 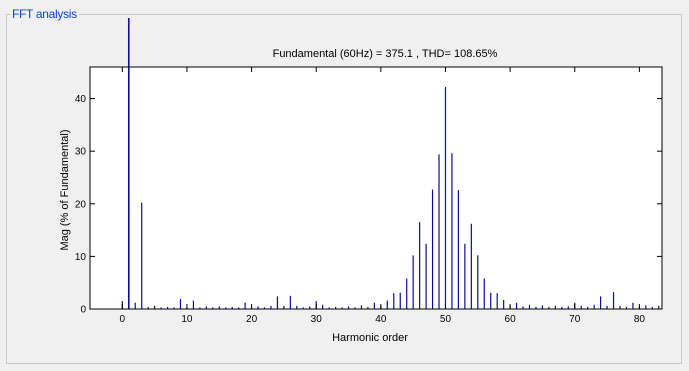 I want to click on x-tick-label-80: 80, so click(x=640, y=319).